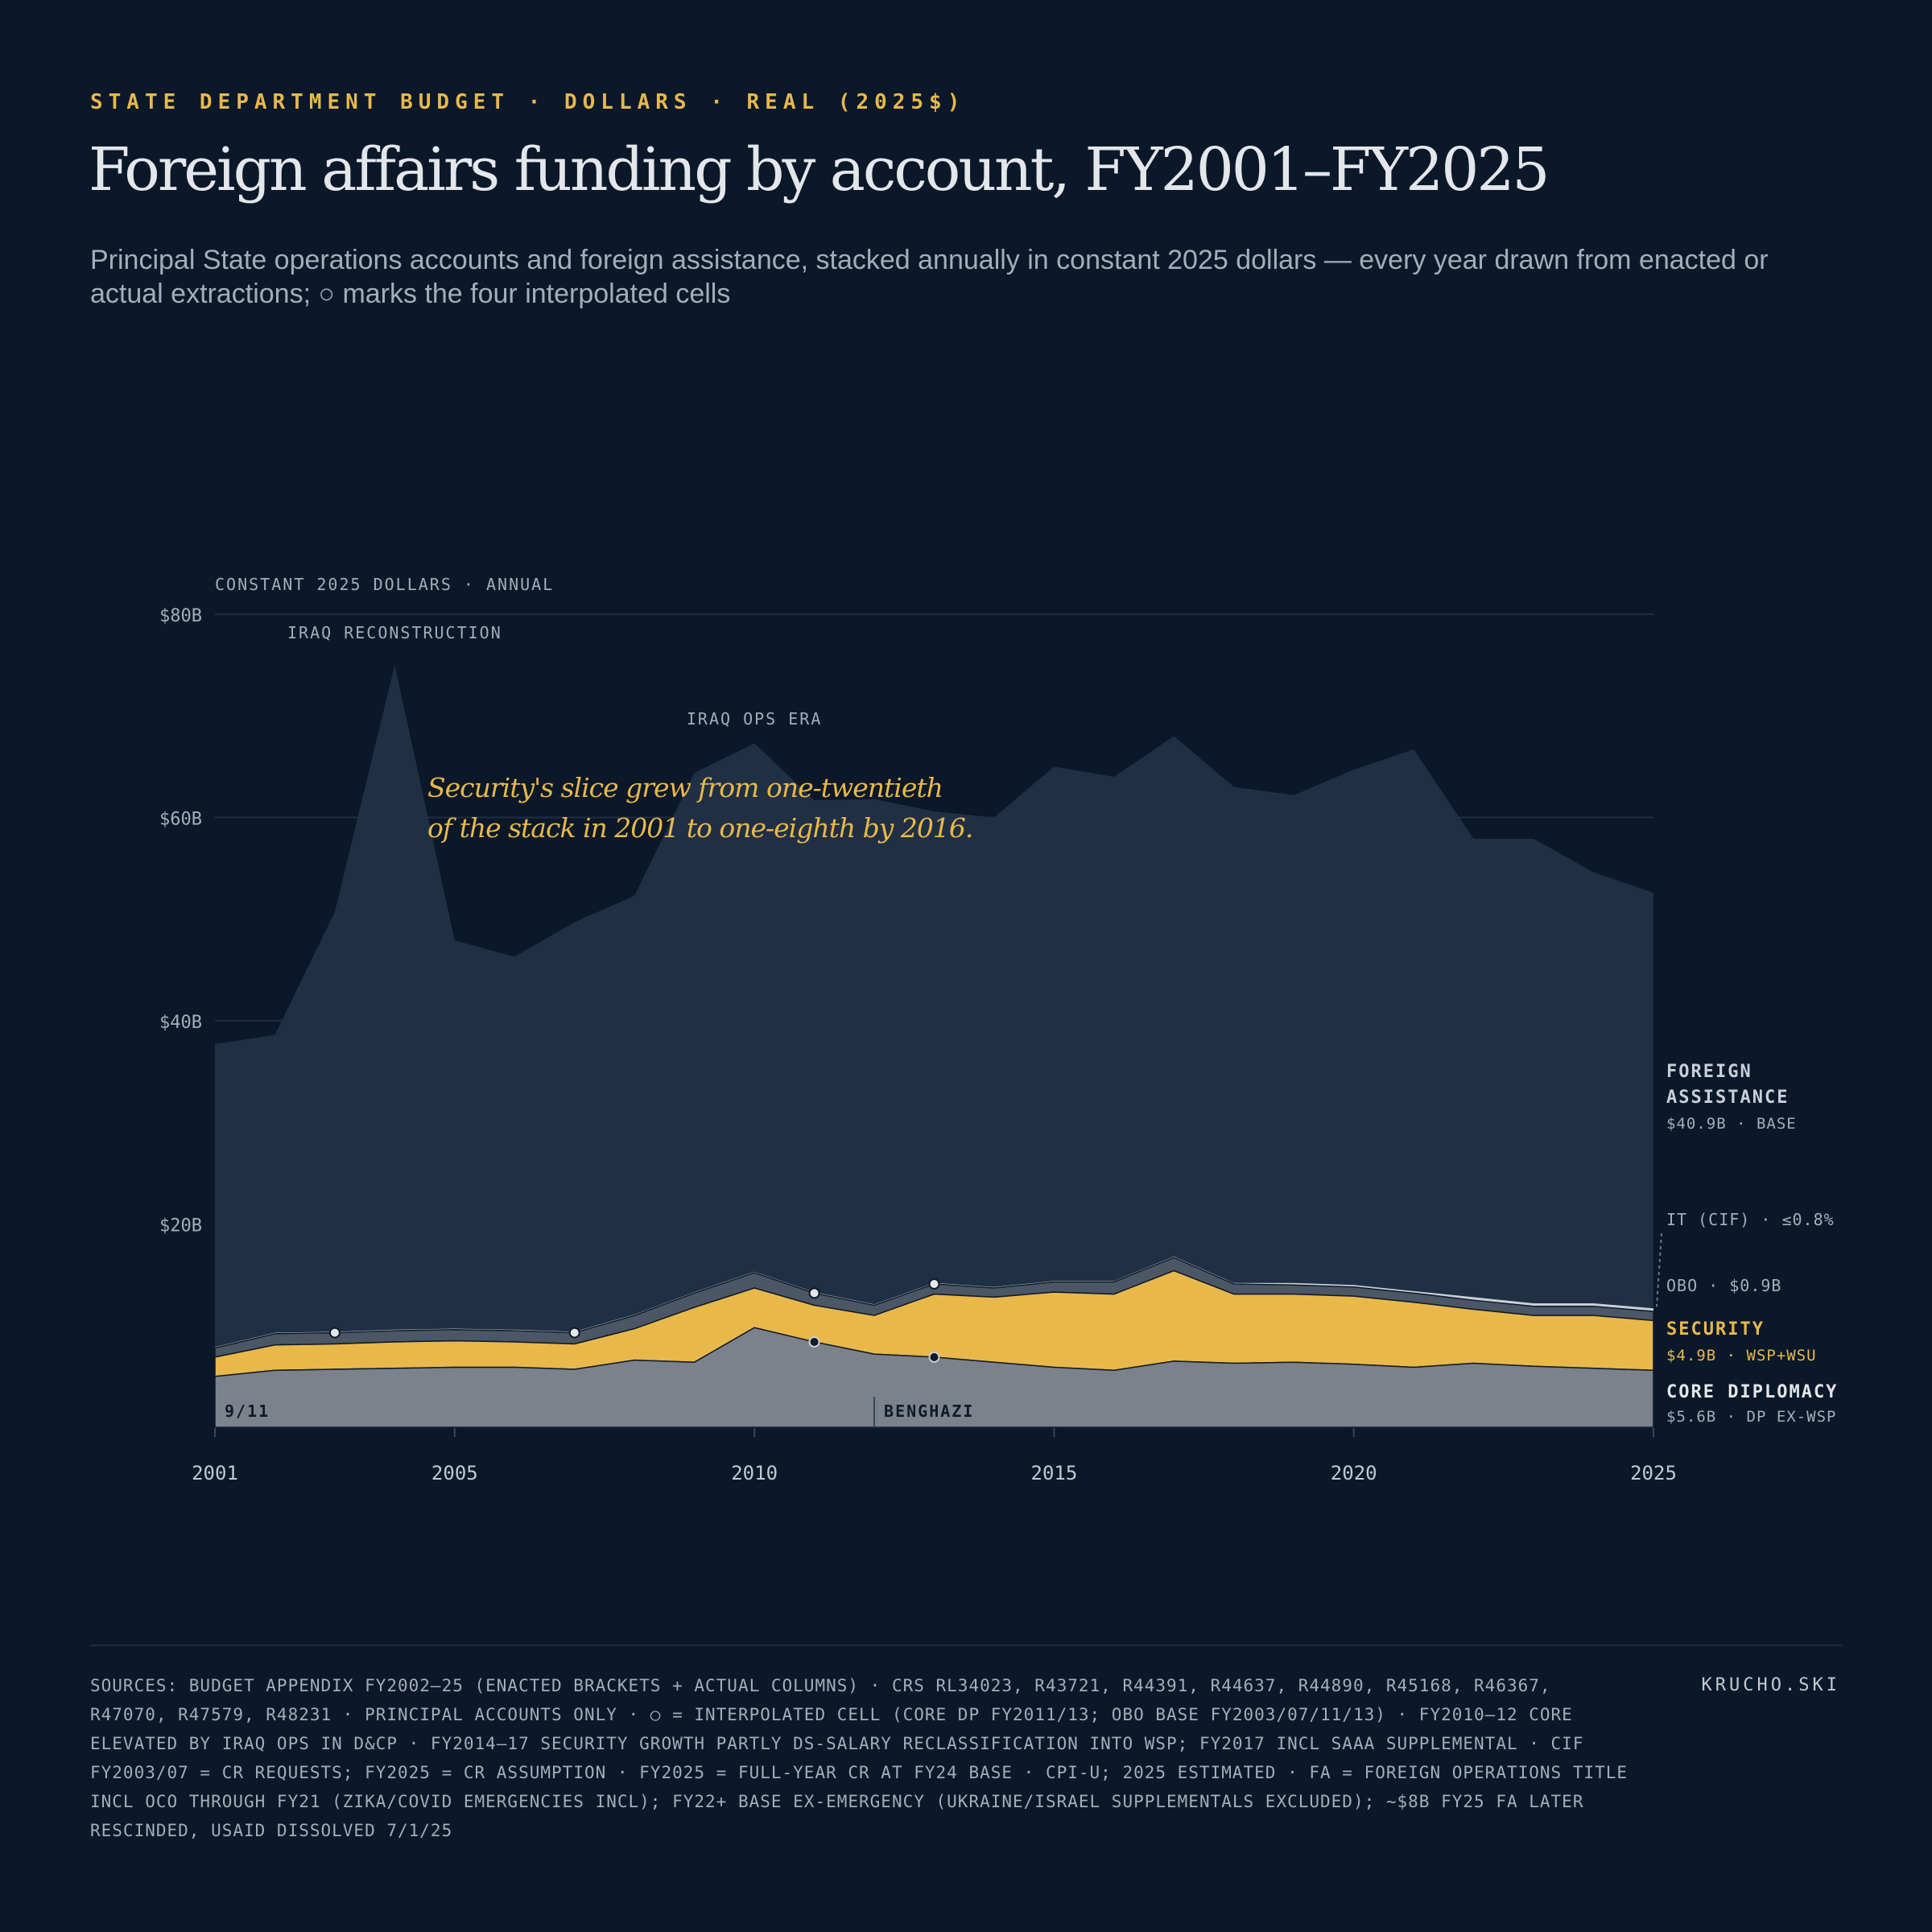 This screenshot has width=1932, height=1932. I want to click on annotation-line: Security's slice grew from one-twentieth, so click(685, 787).